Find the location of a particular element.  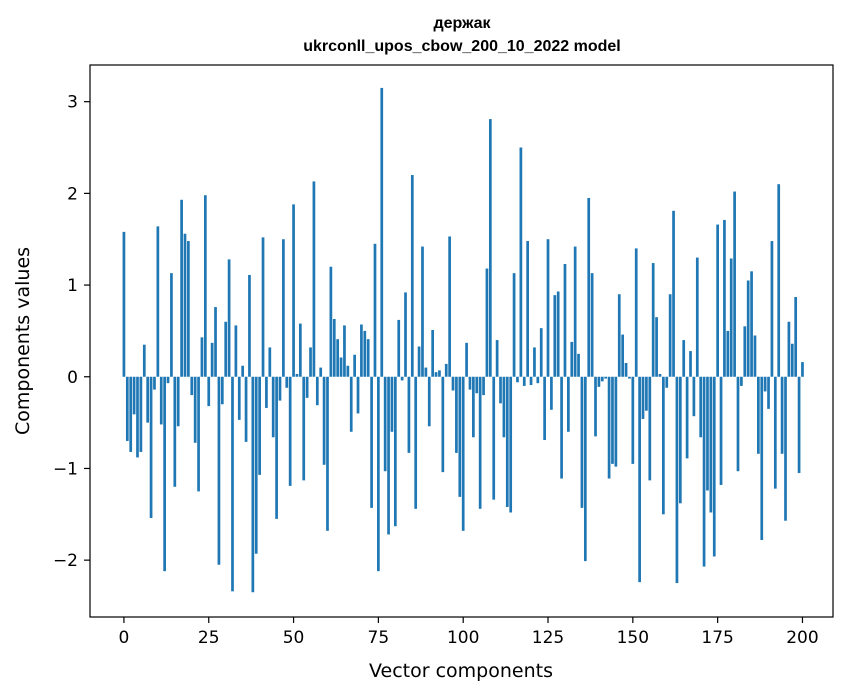

x-tick-label: 25 is located at coordinates (209, 638).